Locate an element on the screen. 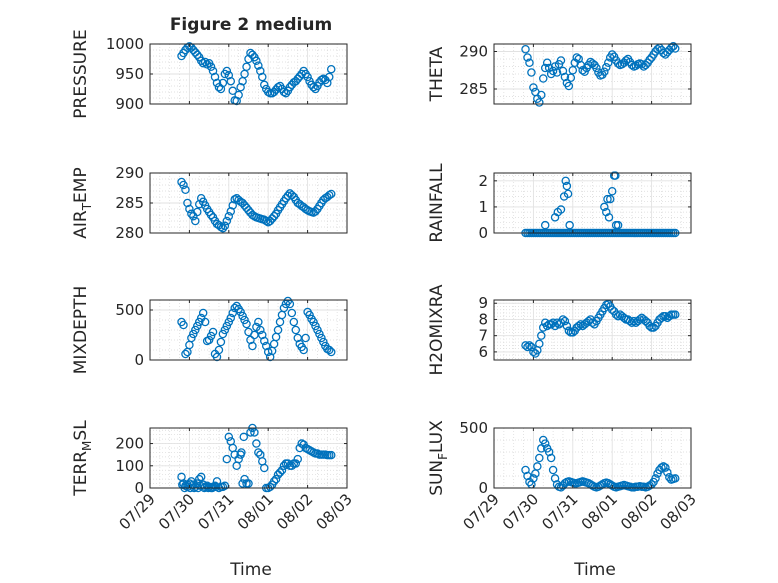 Image resolution: width=778 pixels, height=583 pixels. y-tick-label: 900 is located at coordinates (129, 104).